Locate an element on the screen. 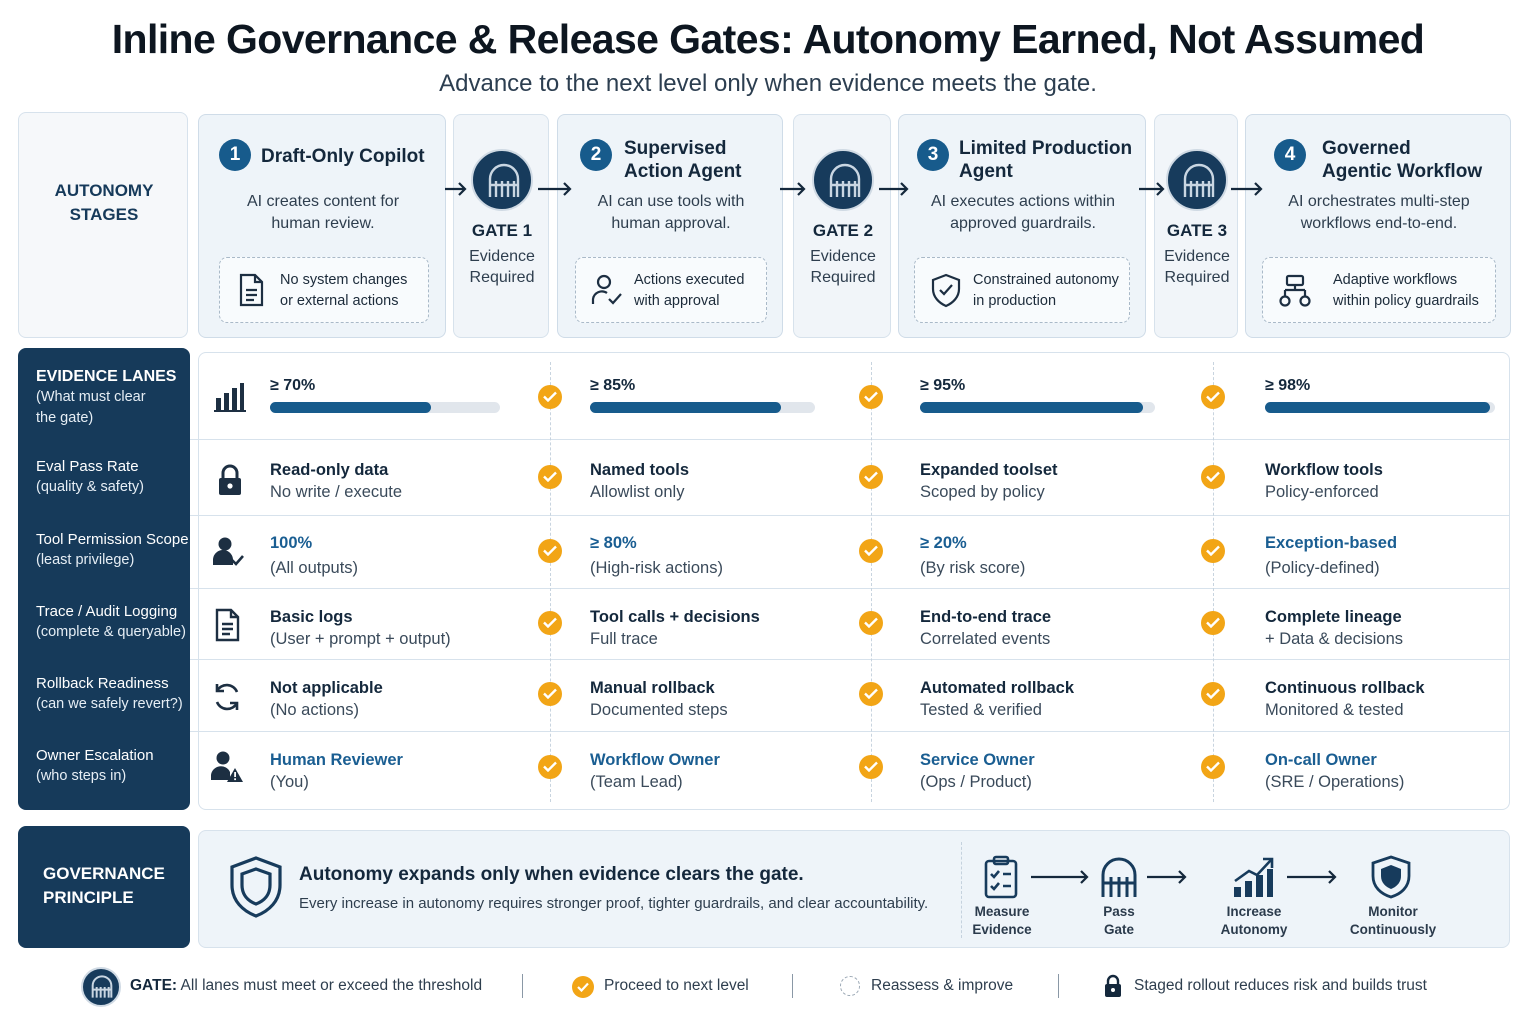  lane-cell: Human Reviewer (You) is located at coordinates (336, 771).